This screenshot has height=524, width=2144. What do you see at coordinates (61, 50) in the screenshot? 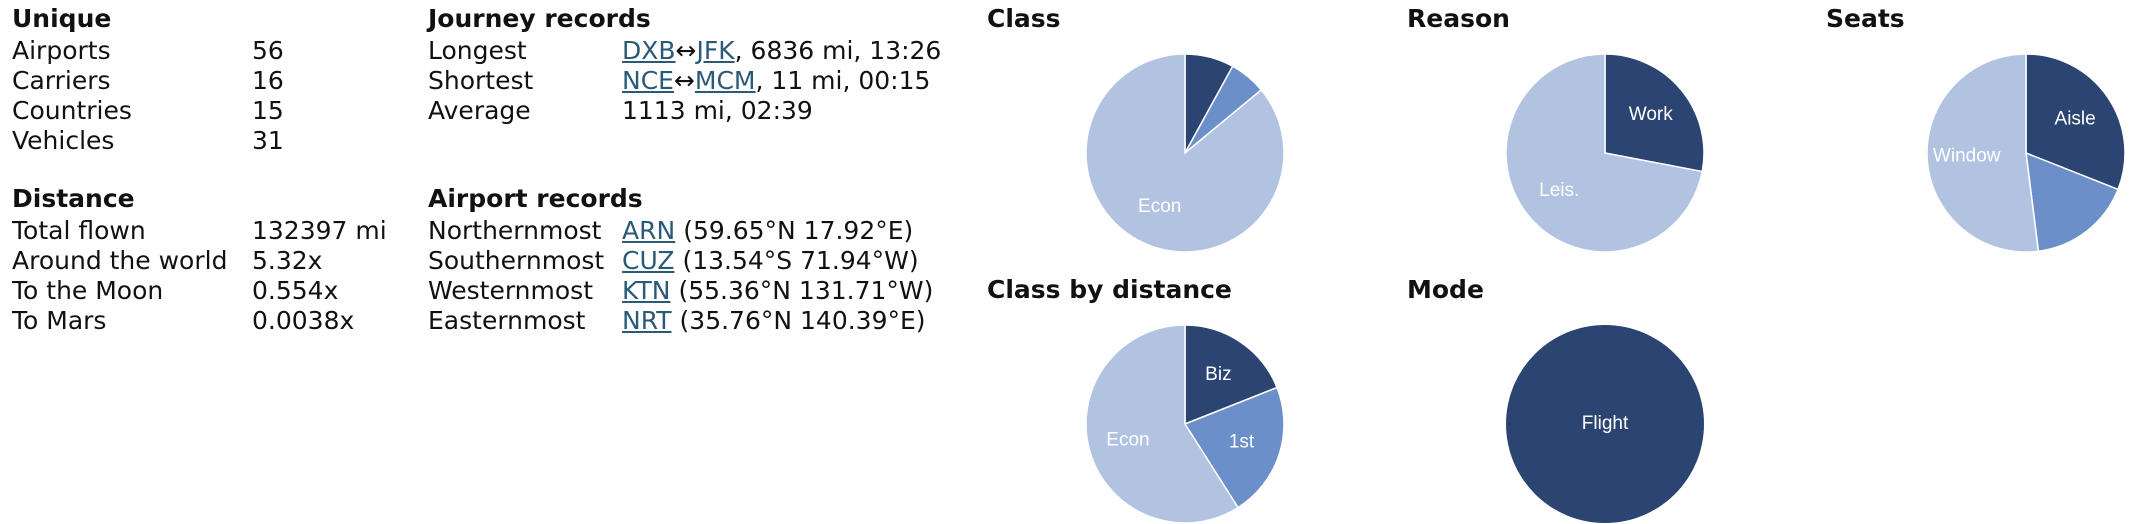
I see `row-label: Airports` at bounding box center [61, 50].